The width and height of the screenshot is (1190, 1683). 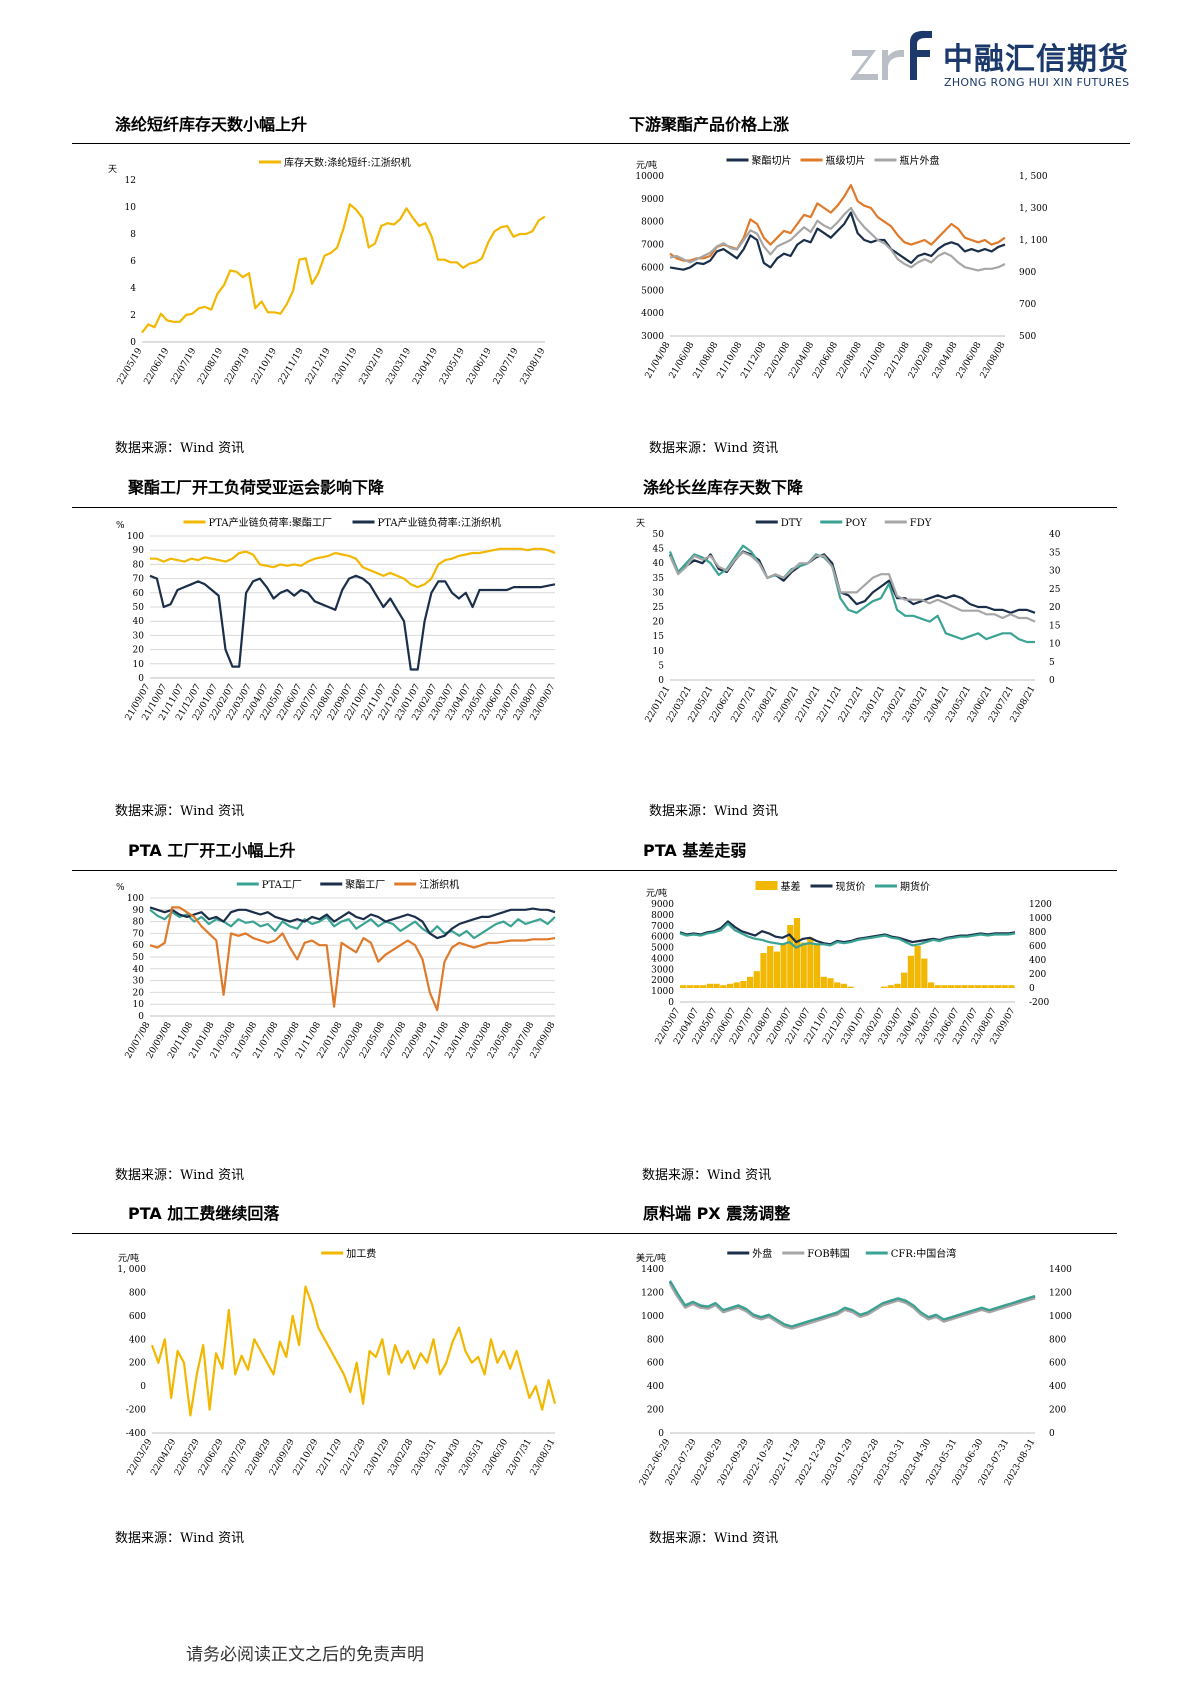 I want to click on x-tick-label: 23/06/19, so click(x=479, y=366).